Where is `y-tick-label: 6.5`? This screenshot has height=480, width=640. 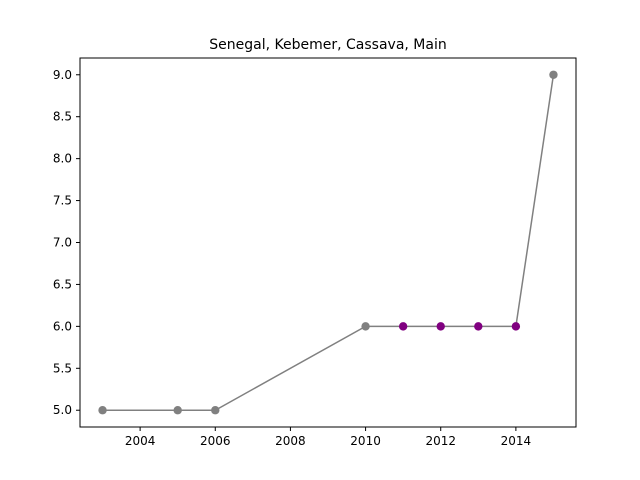 y-tick-label: 6.5 is located at coordinates (62, 284).